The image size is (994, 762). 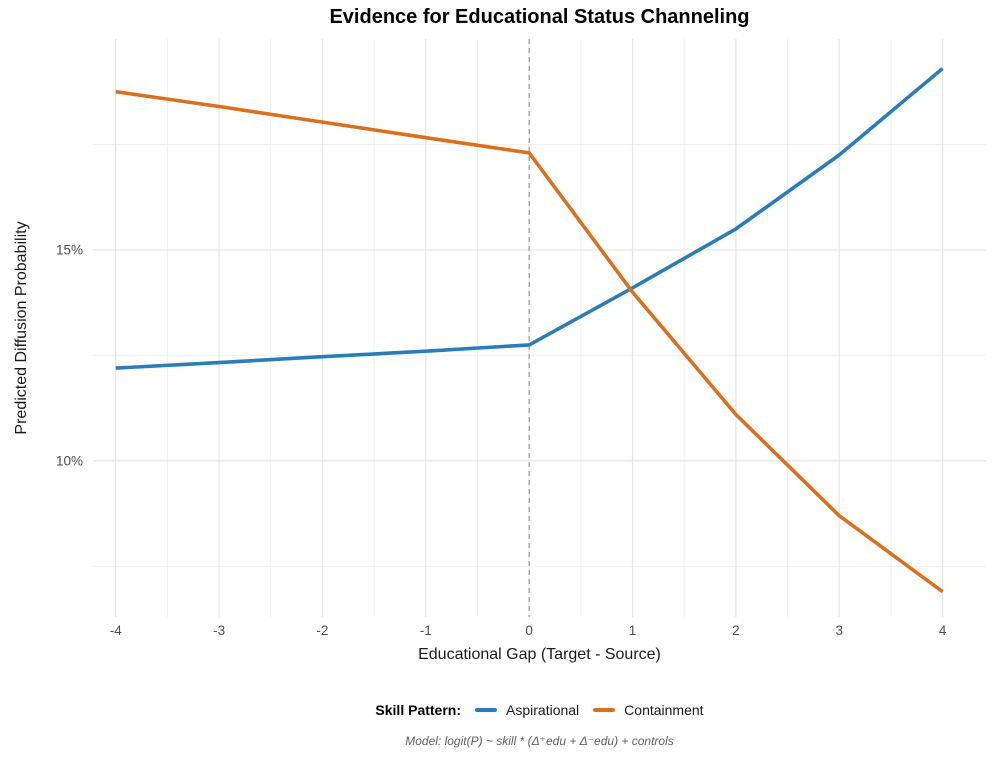 I want to click on x-tick-label: -3, so click(x=219, y=630).